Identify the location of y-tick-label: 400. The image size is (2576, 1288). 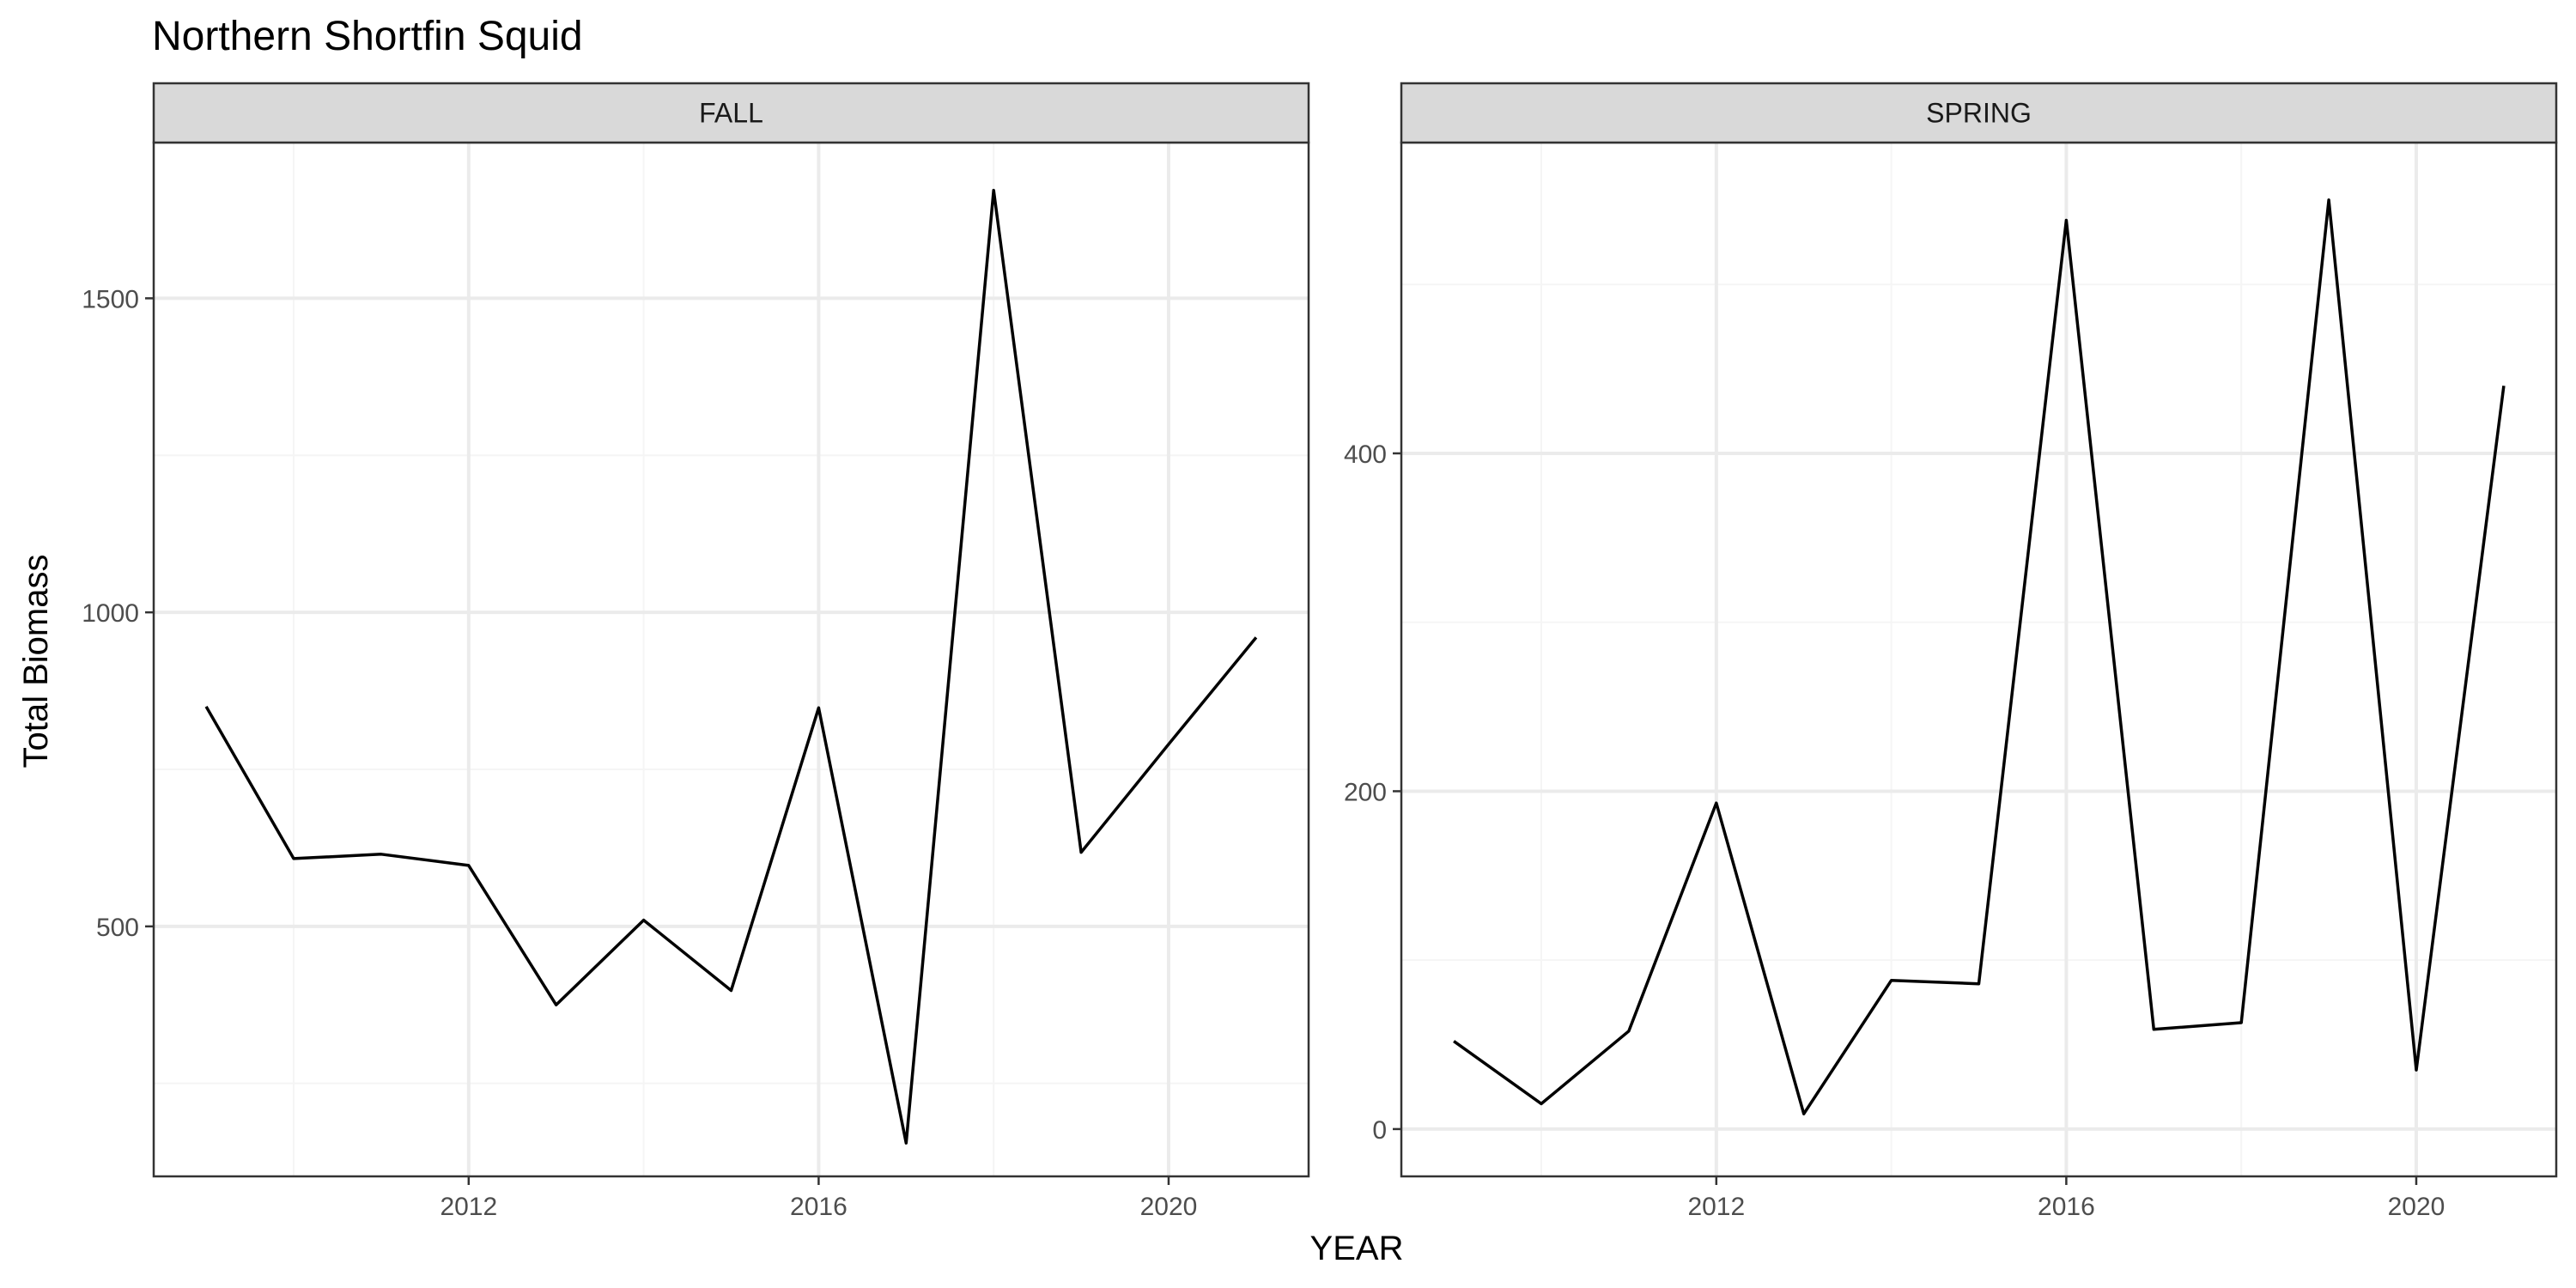
(1365, 455).